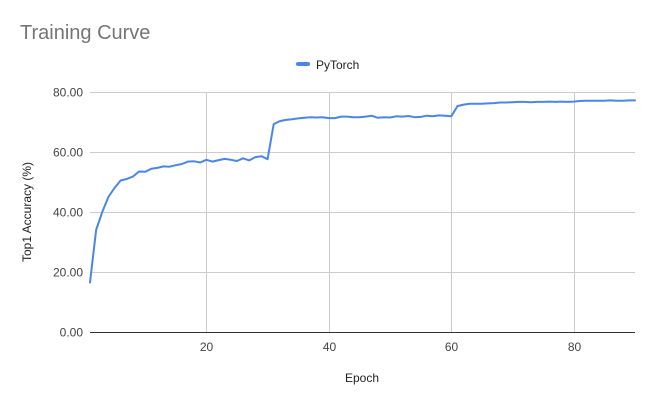 The height and width of the screenshot is (405, 656). What do you see at coordinates (68, 273) in the screenshot?
I see `y-tick-label: 20.00` at bounding box center [68, 273].